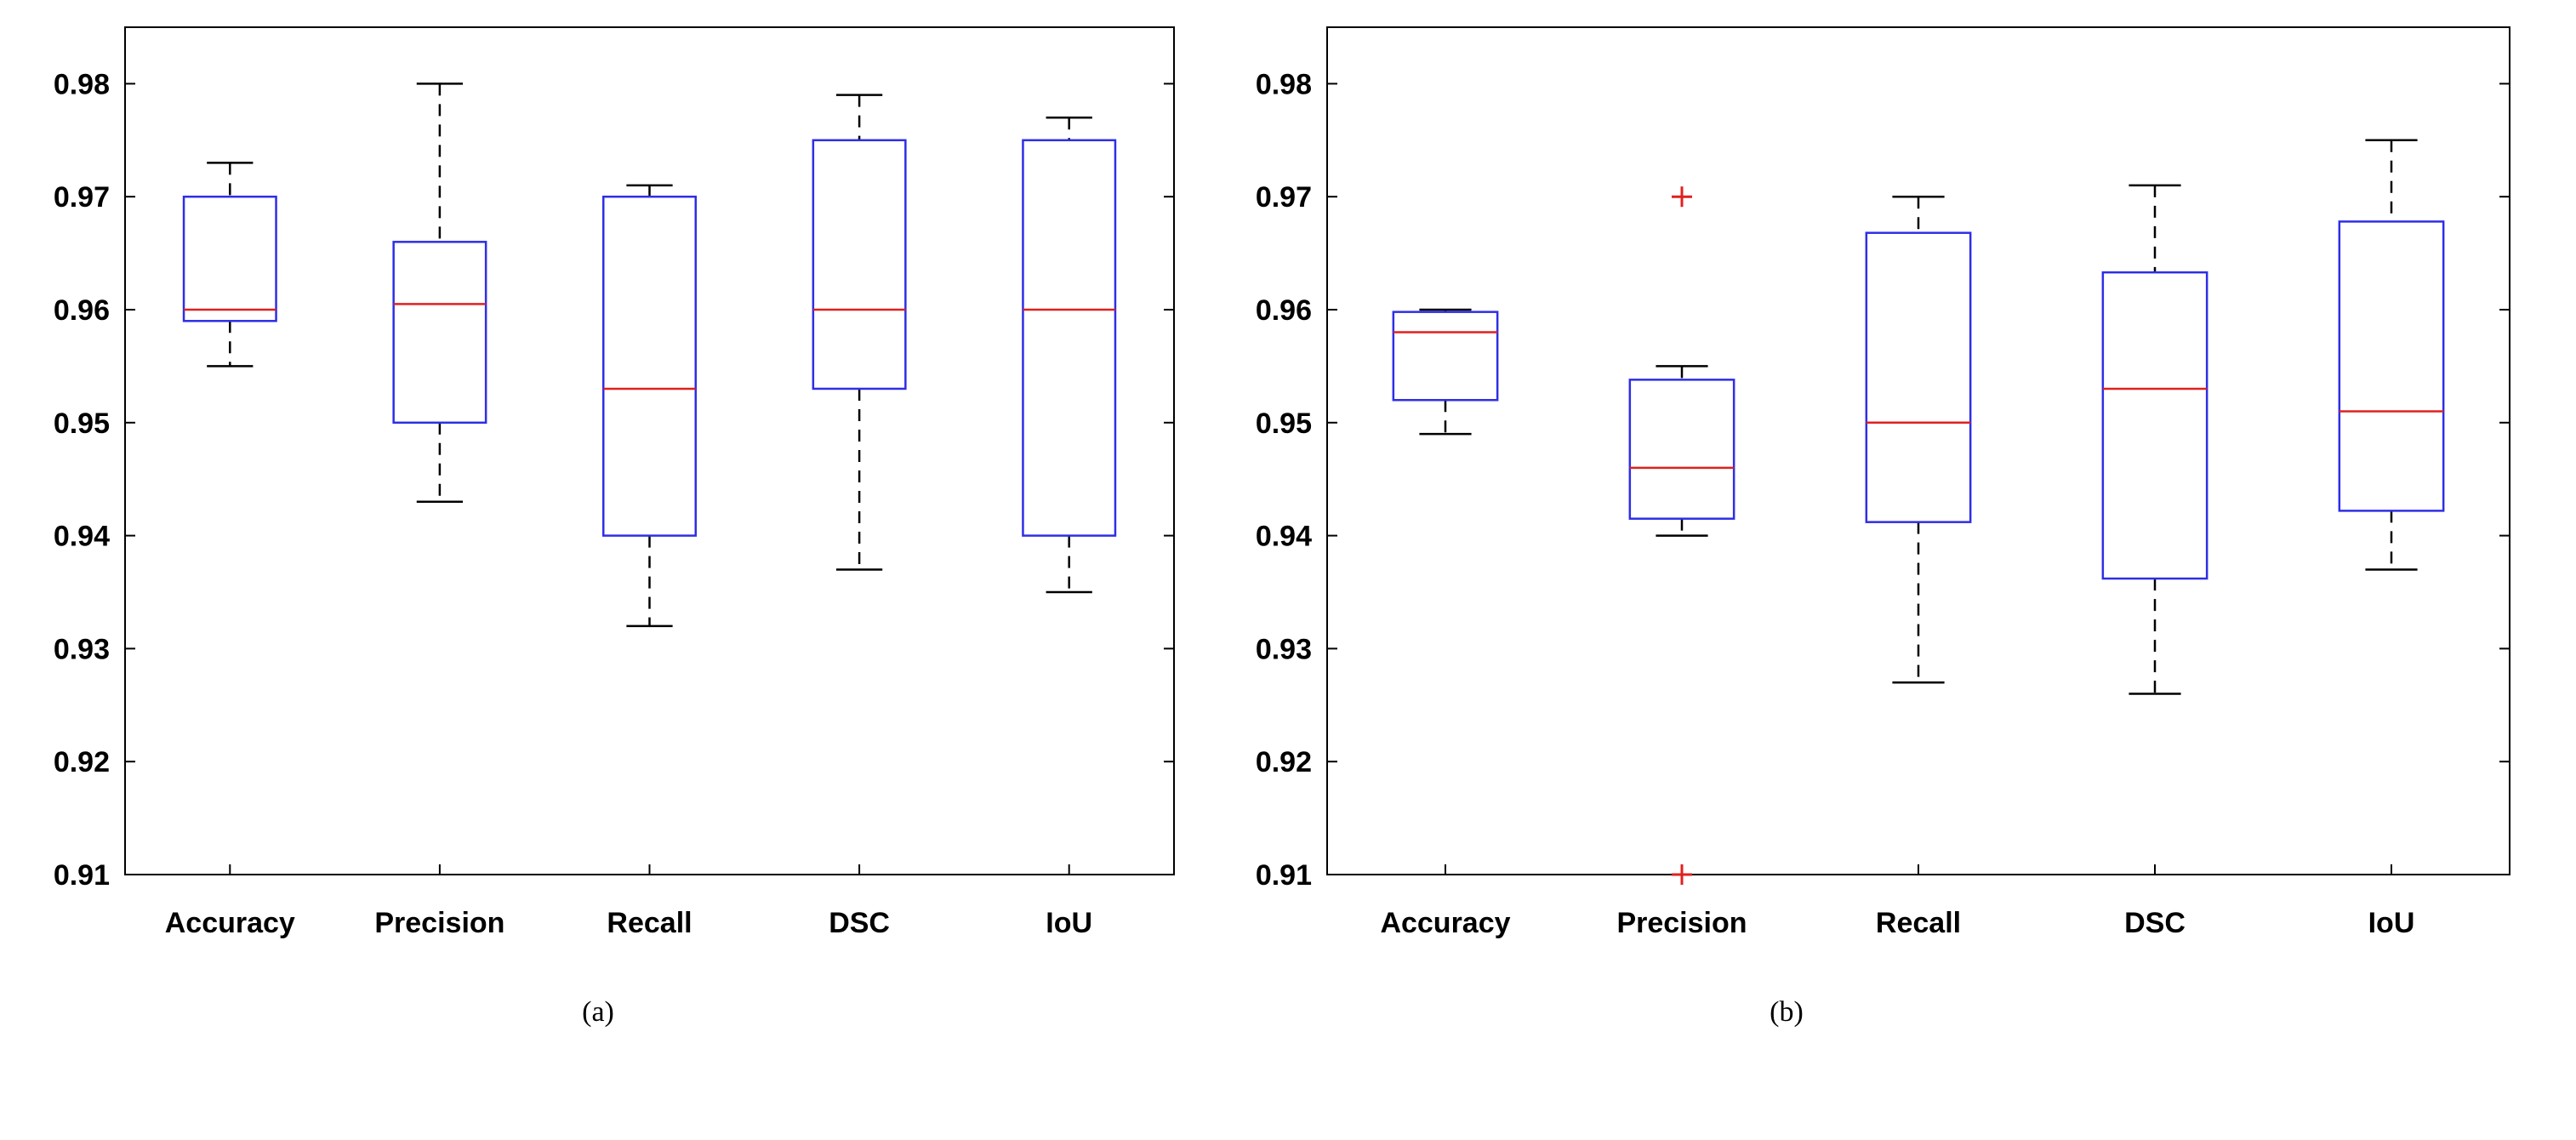 The width and height of the screenshot is (2576, 1140). Describe the element at coordinates (1787, 1012) in the screenshot. I see `panel-caption: (b)` at that location.